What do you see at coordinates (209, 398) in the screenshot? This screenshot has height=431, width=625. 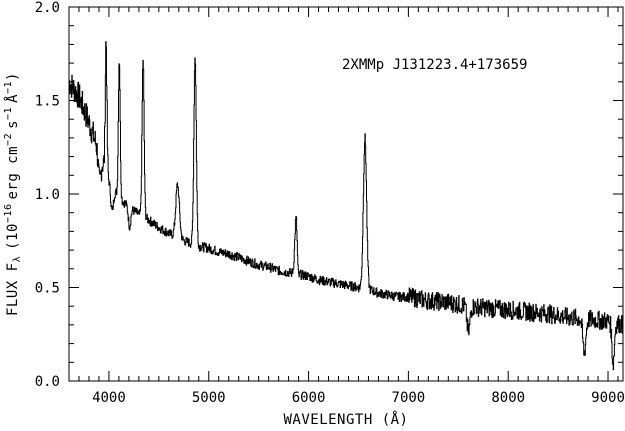 I see `x-tick-label: 5000` at bounding box center [209, 398].